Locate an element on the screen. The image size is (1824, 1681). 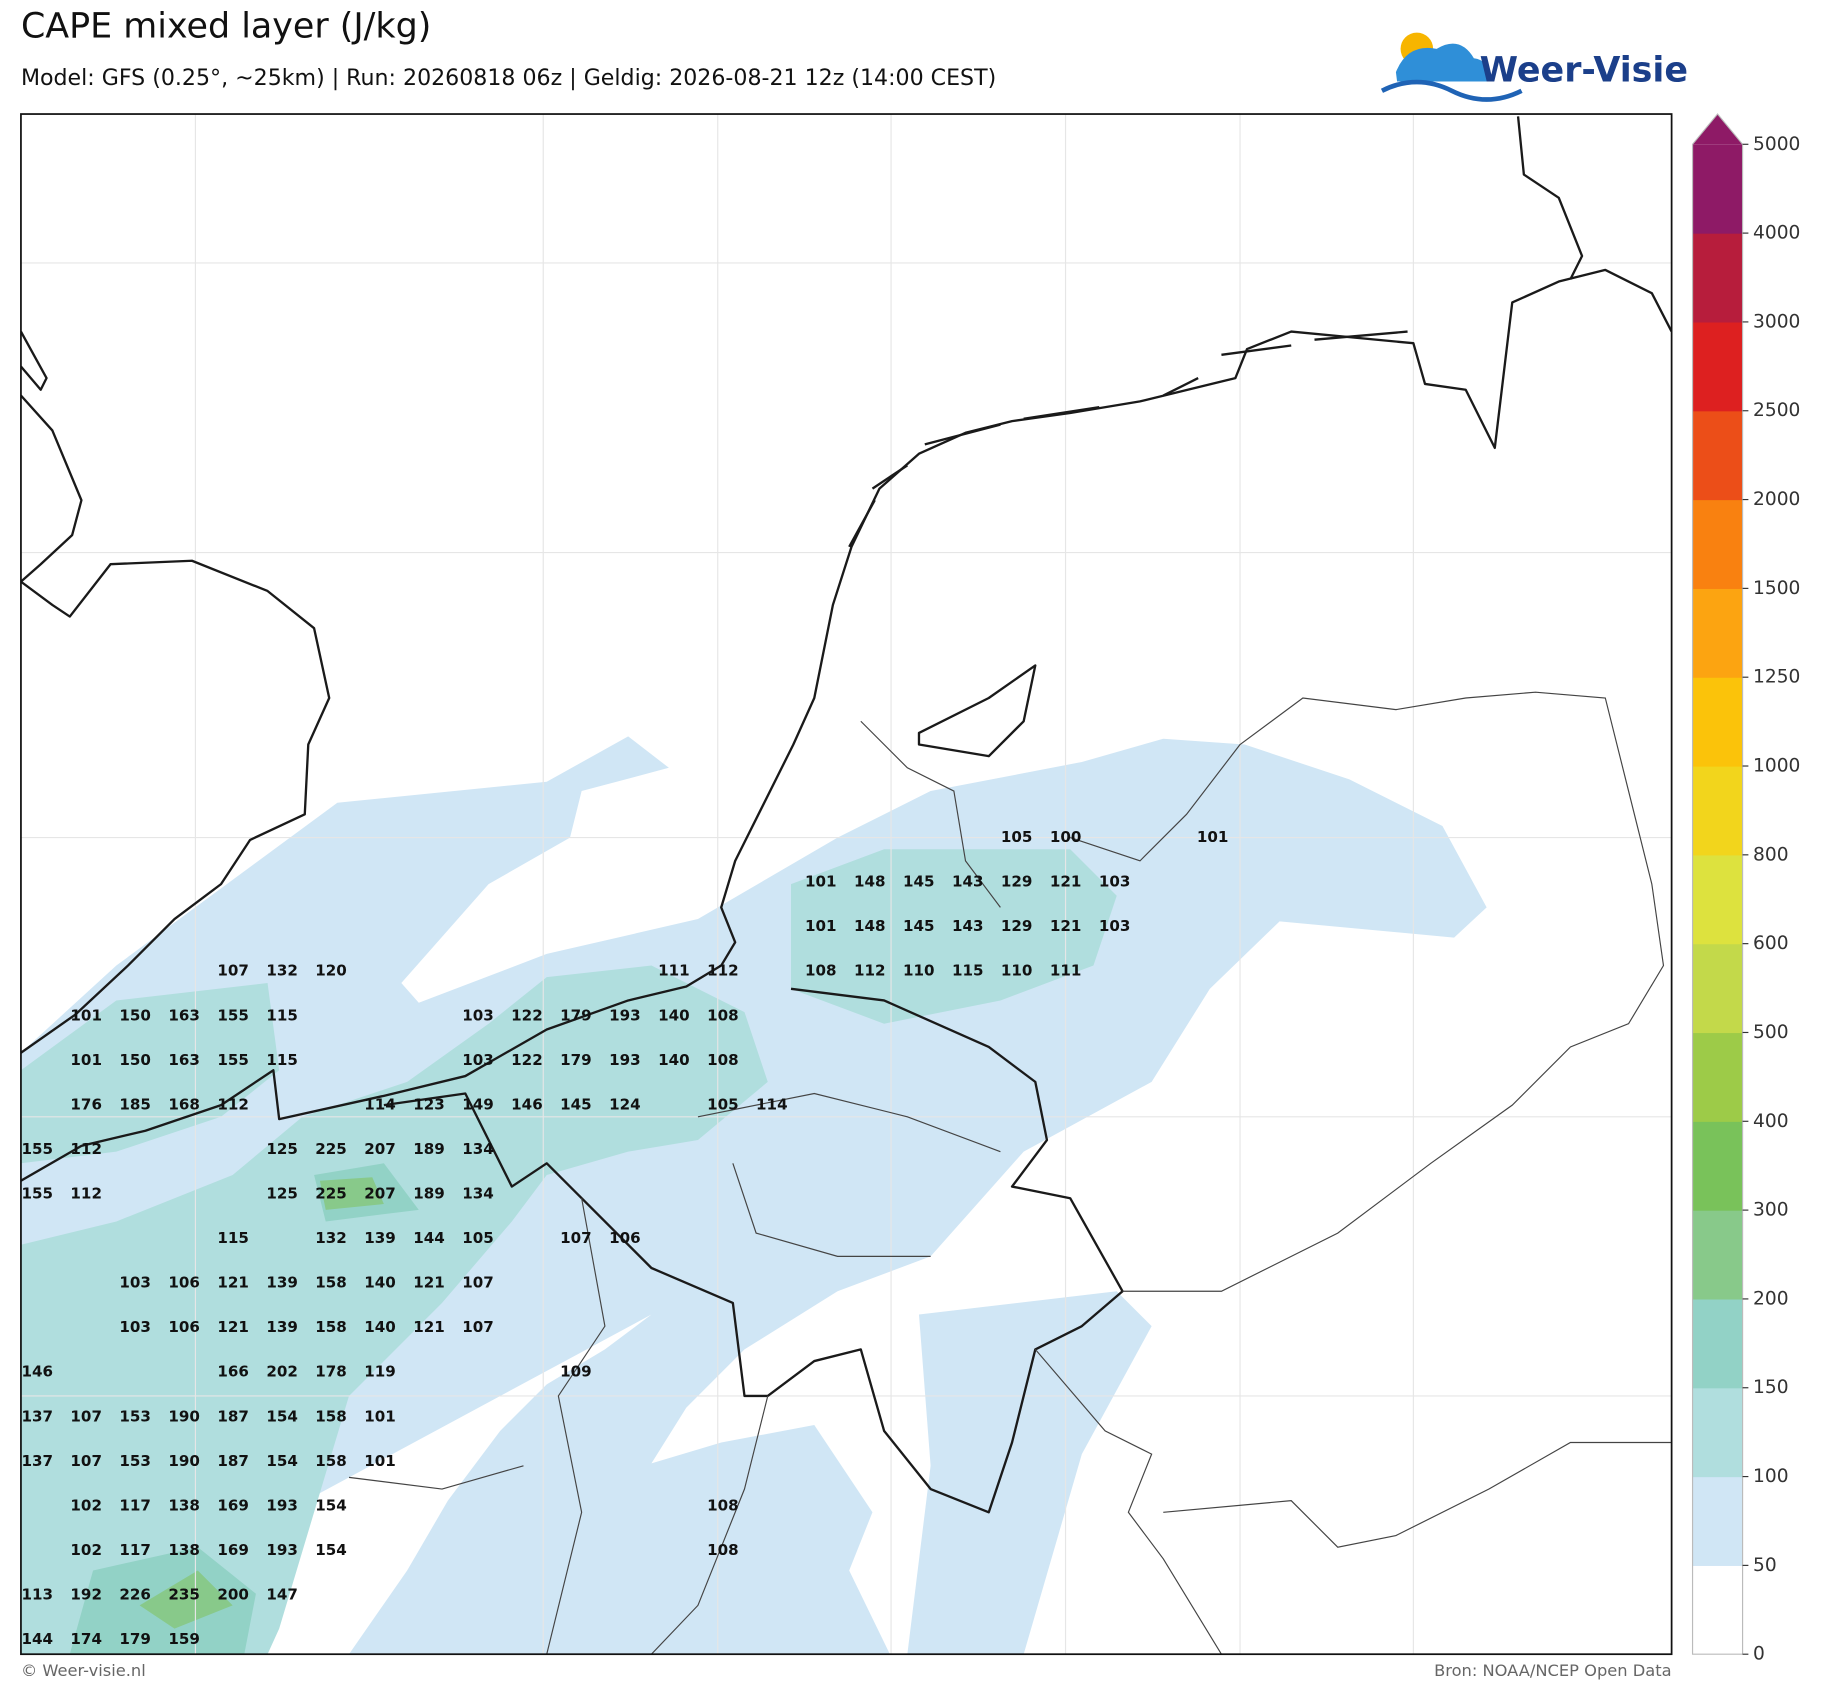
cape-value: 150 is located at coordinates (135, 1060).